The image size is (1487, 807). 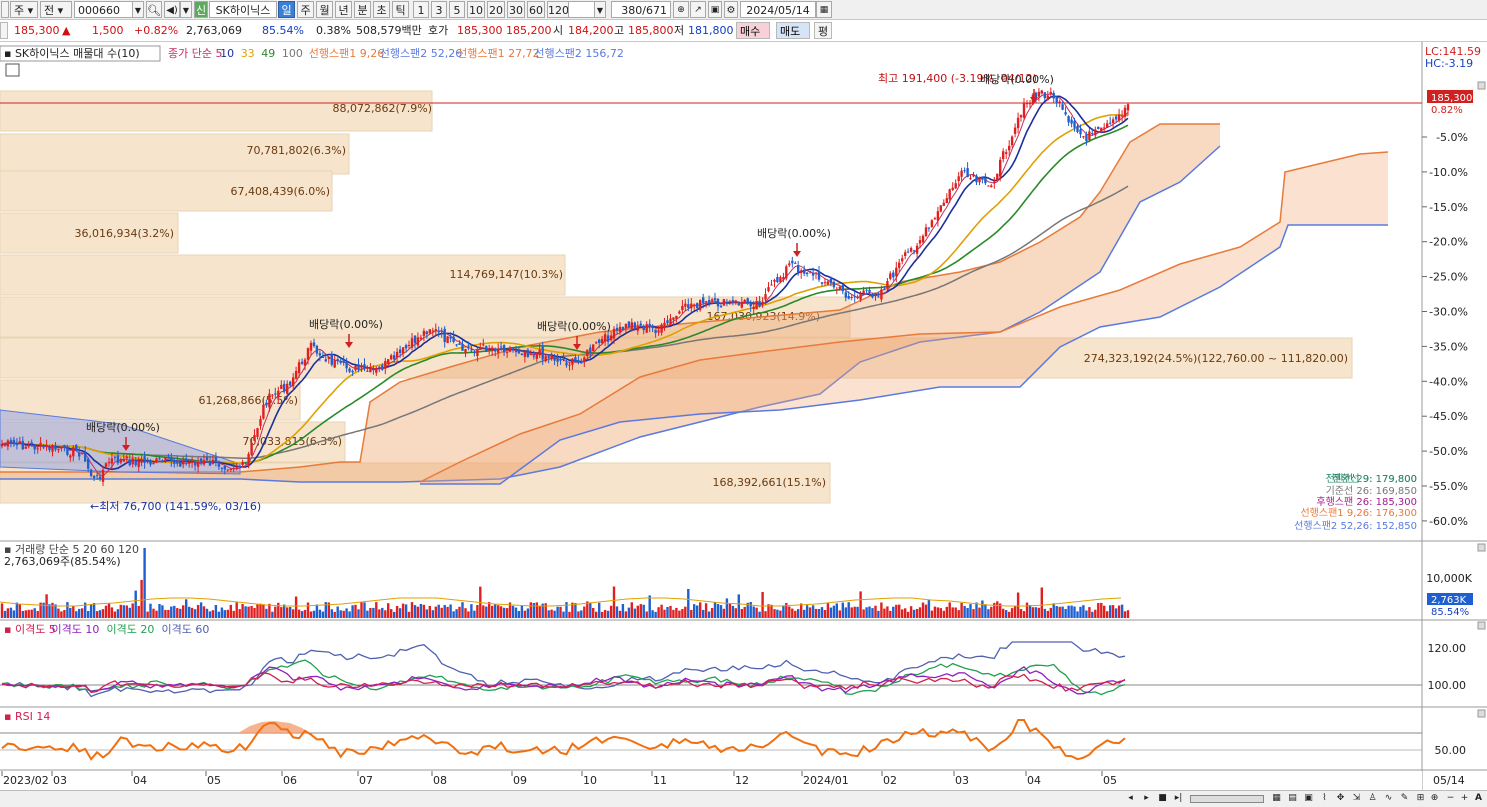 I want to click on marker-icon: ⊞, so click(x=1420, y=798).